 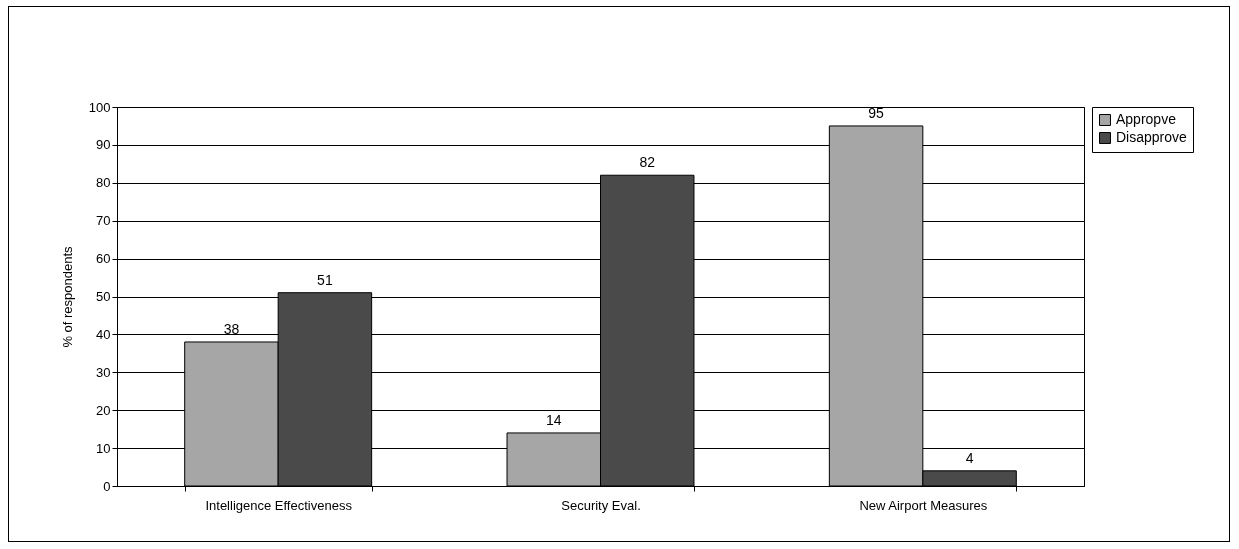 I want to click on x-tick-label: New Airport Measures, so click(x=923, y=505).